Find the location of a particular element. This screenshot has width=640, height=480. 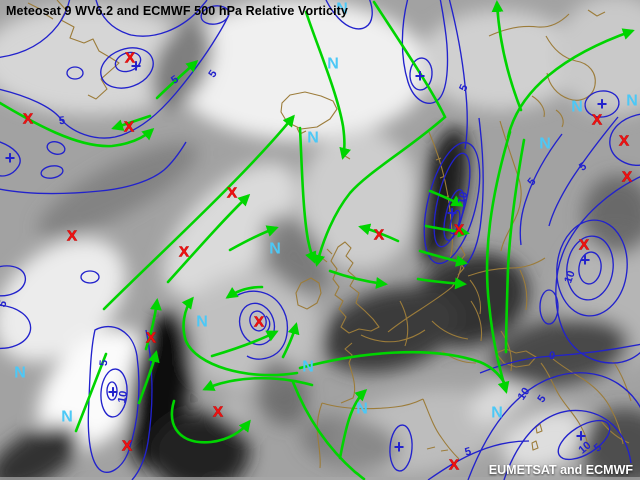

bottom-strip is located at coordinates (320, 478).